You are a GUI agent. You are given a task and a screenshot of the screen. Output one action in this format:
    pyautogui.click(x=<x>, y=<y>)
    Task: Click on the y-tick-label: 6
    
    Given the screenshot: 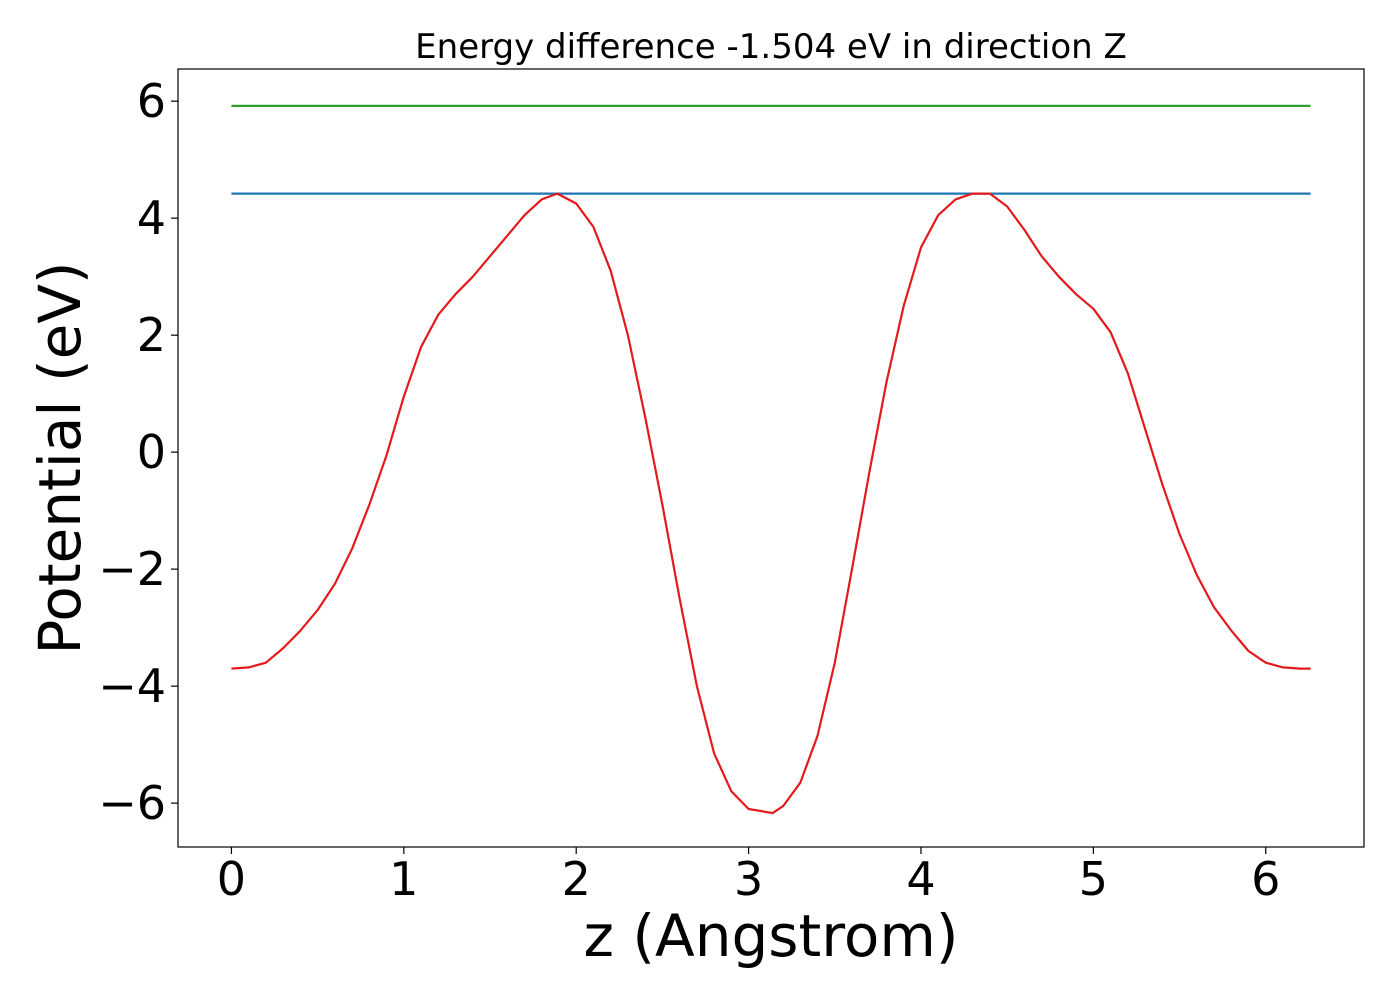 What is the action you would take?
    pyautogui.click(x=151, y=101)
    